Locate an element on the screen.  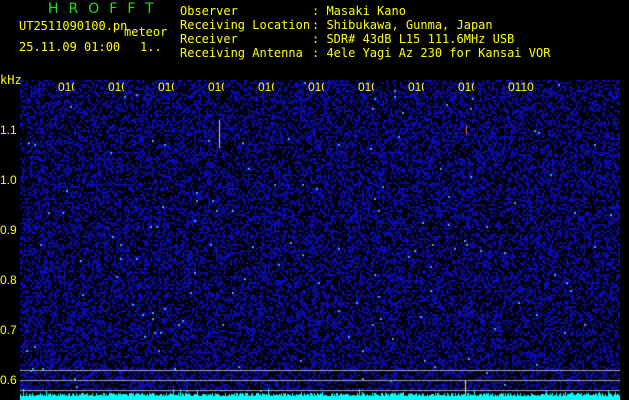
y-tick-label: 0.7 is located at coordinates (8, 330).